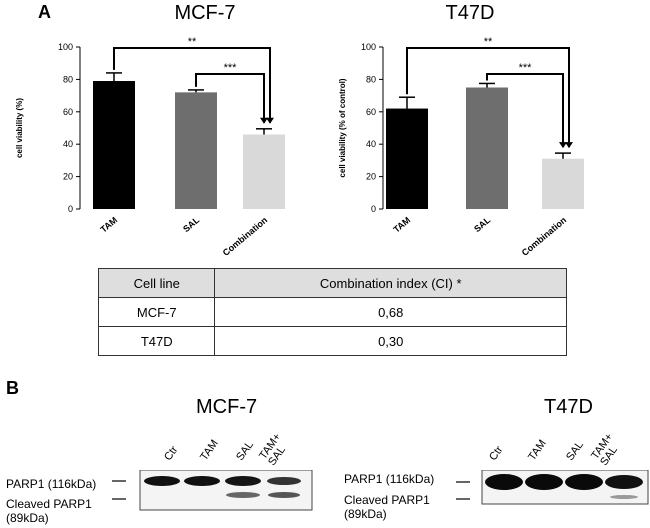 This screenshot has width=650, height=528. Describe the element at coordinates (227, 407) in the screenshot. I see `blot-title-mcf7: MCF-7` at that location.